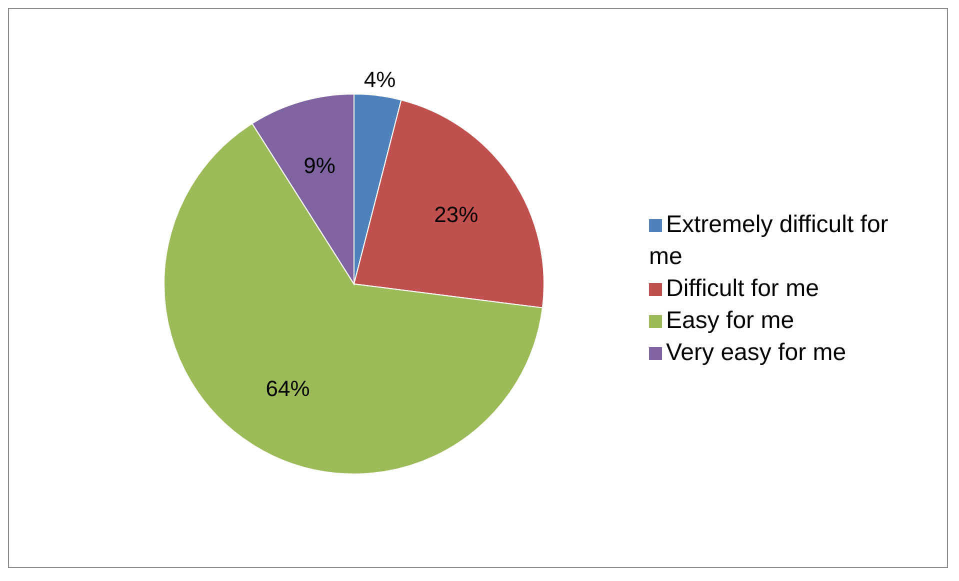 Image resolution: width=959 pixels, height=581 pixels. I want to click on data-label: 9%, so click(320, 165).